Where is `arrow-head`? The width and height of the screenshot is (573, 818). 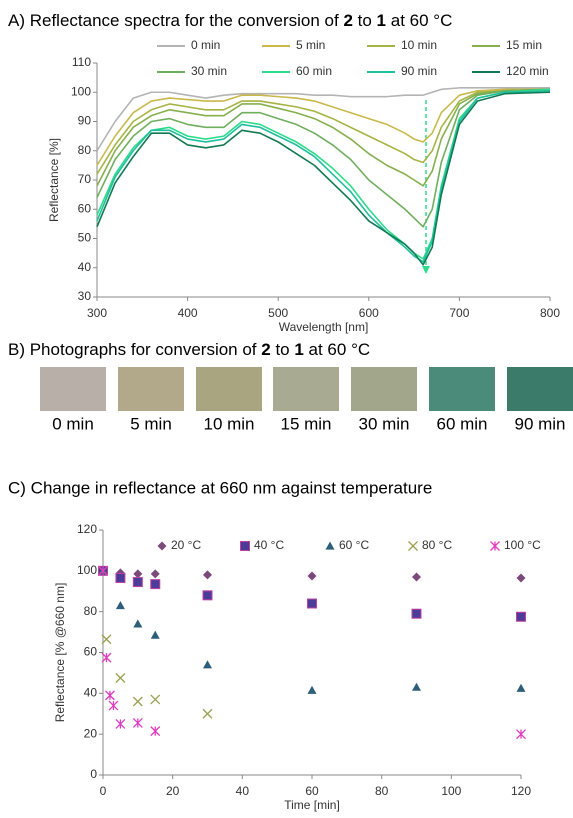 arrow-head is located at coordinates (426, 270).